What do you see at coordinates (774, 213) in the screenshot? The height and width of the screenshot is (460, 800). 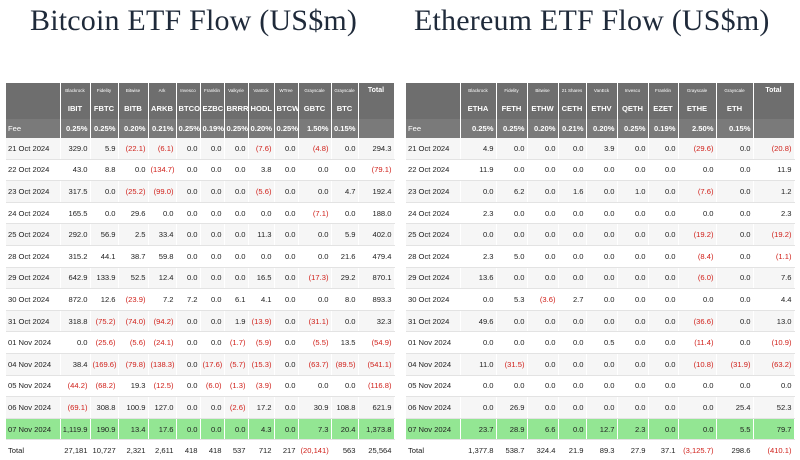 I see `eth-row-total-cell: 2.3` at bounding box center [774, 213].